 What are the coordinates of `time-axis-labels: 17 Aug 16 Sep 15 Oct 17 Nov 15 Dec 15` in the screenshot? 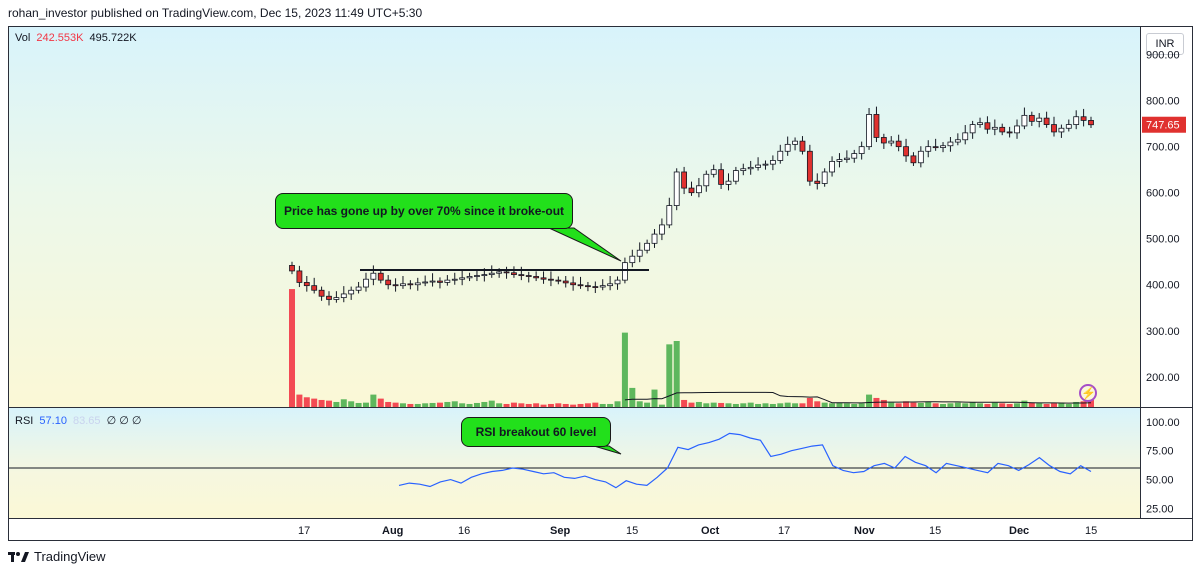 It's located at (697, 531).